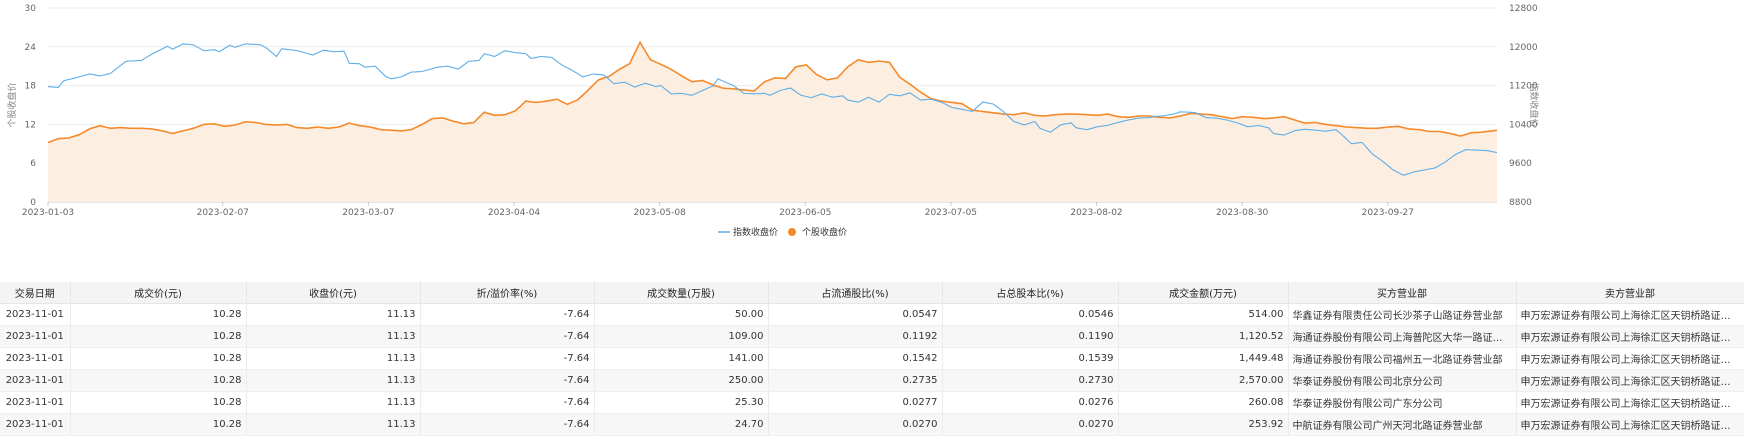 Image resolution: width=1744 pixels, height=440 pixels. I want to click on y-right-tick-label: 8800, so click(1520, 203).